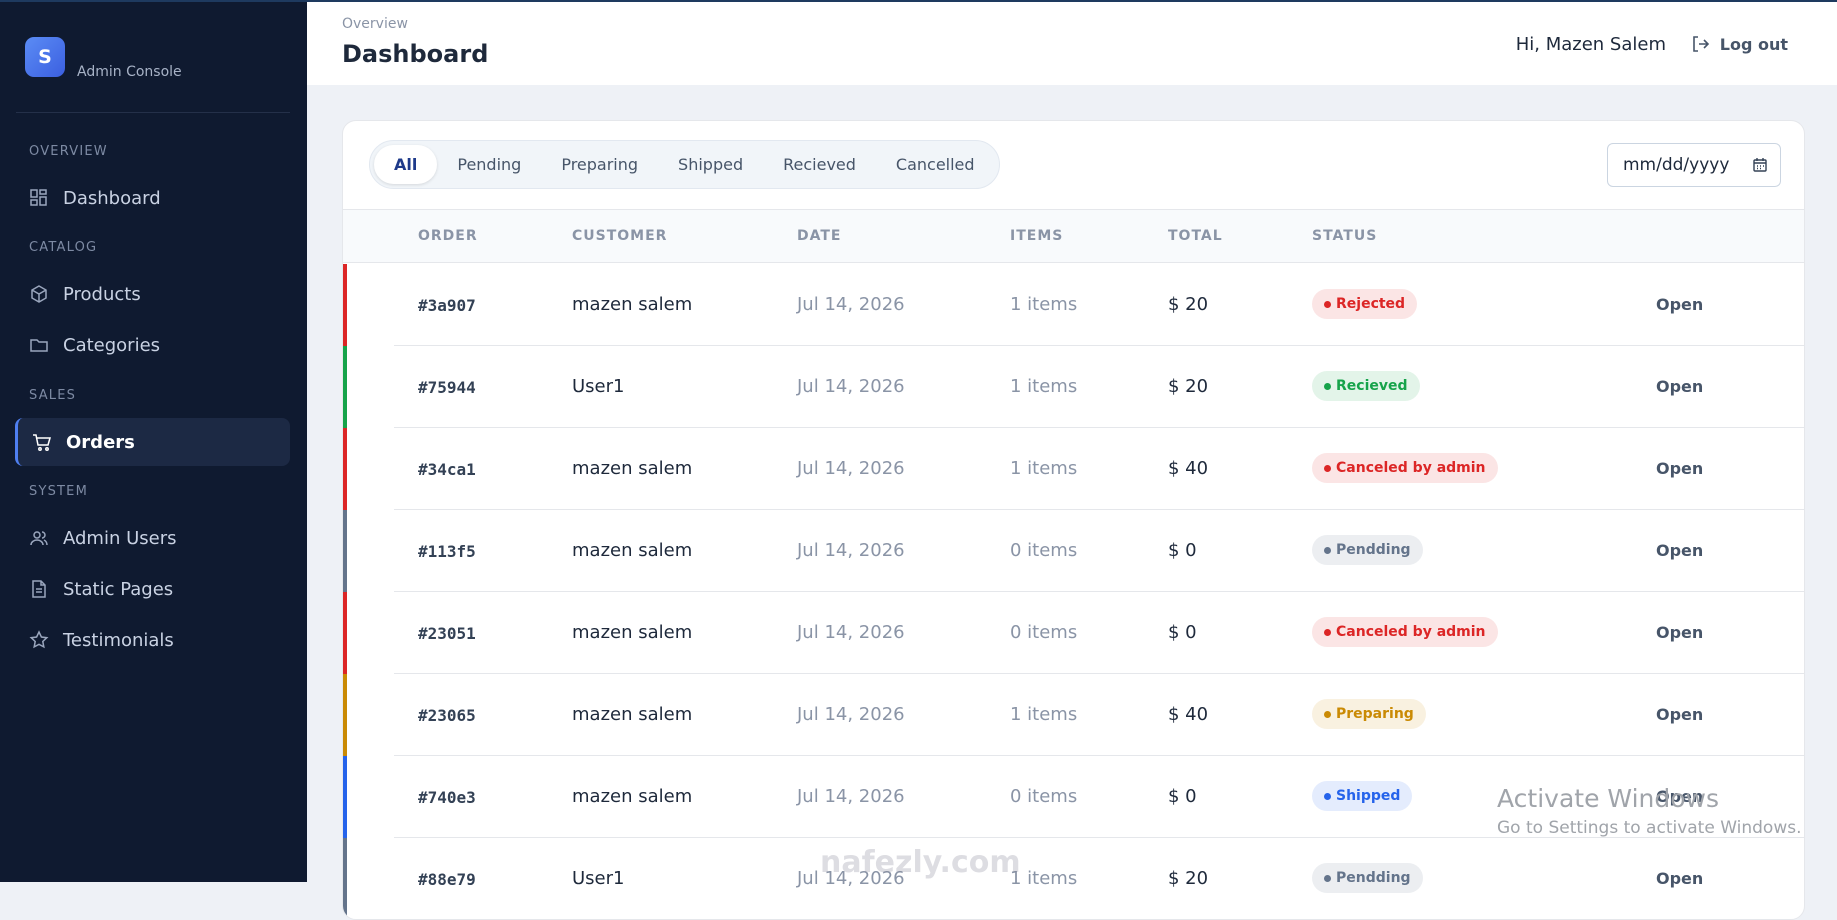 This screenshot has width=1837, height=920. What do you see at coordinates (100, 442) in the screenshot?
I see `nav-label: Orders` at bounding box center [100, 442].